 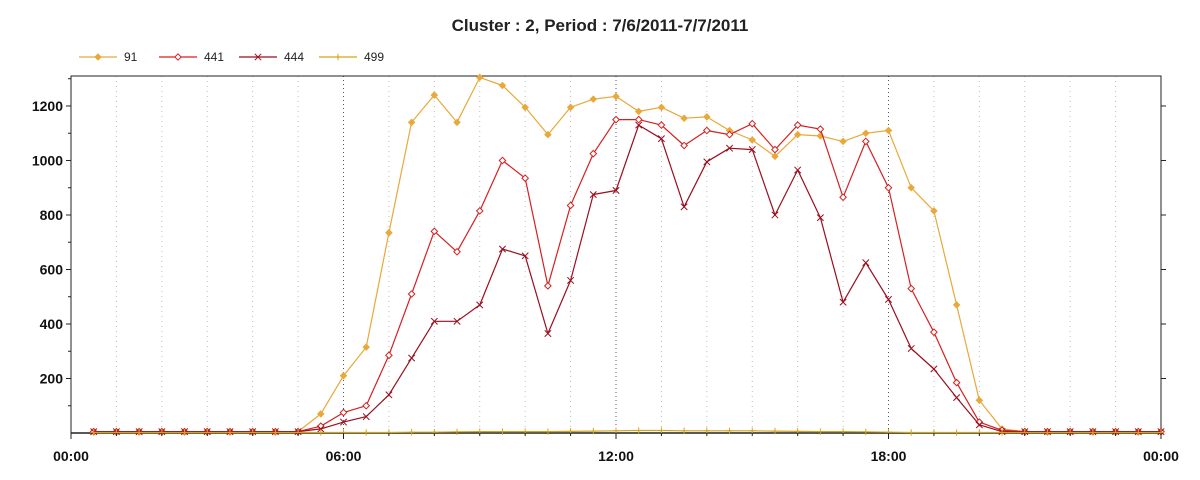 What do you see at coordinates (616, 456) in the screenshot?
I see `x-tick-label: 12:00` at bounding box center [616, 456].